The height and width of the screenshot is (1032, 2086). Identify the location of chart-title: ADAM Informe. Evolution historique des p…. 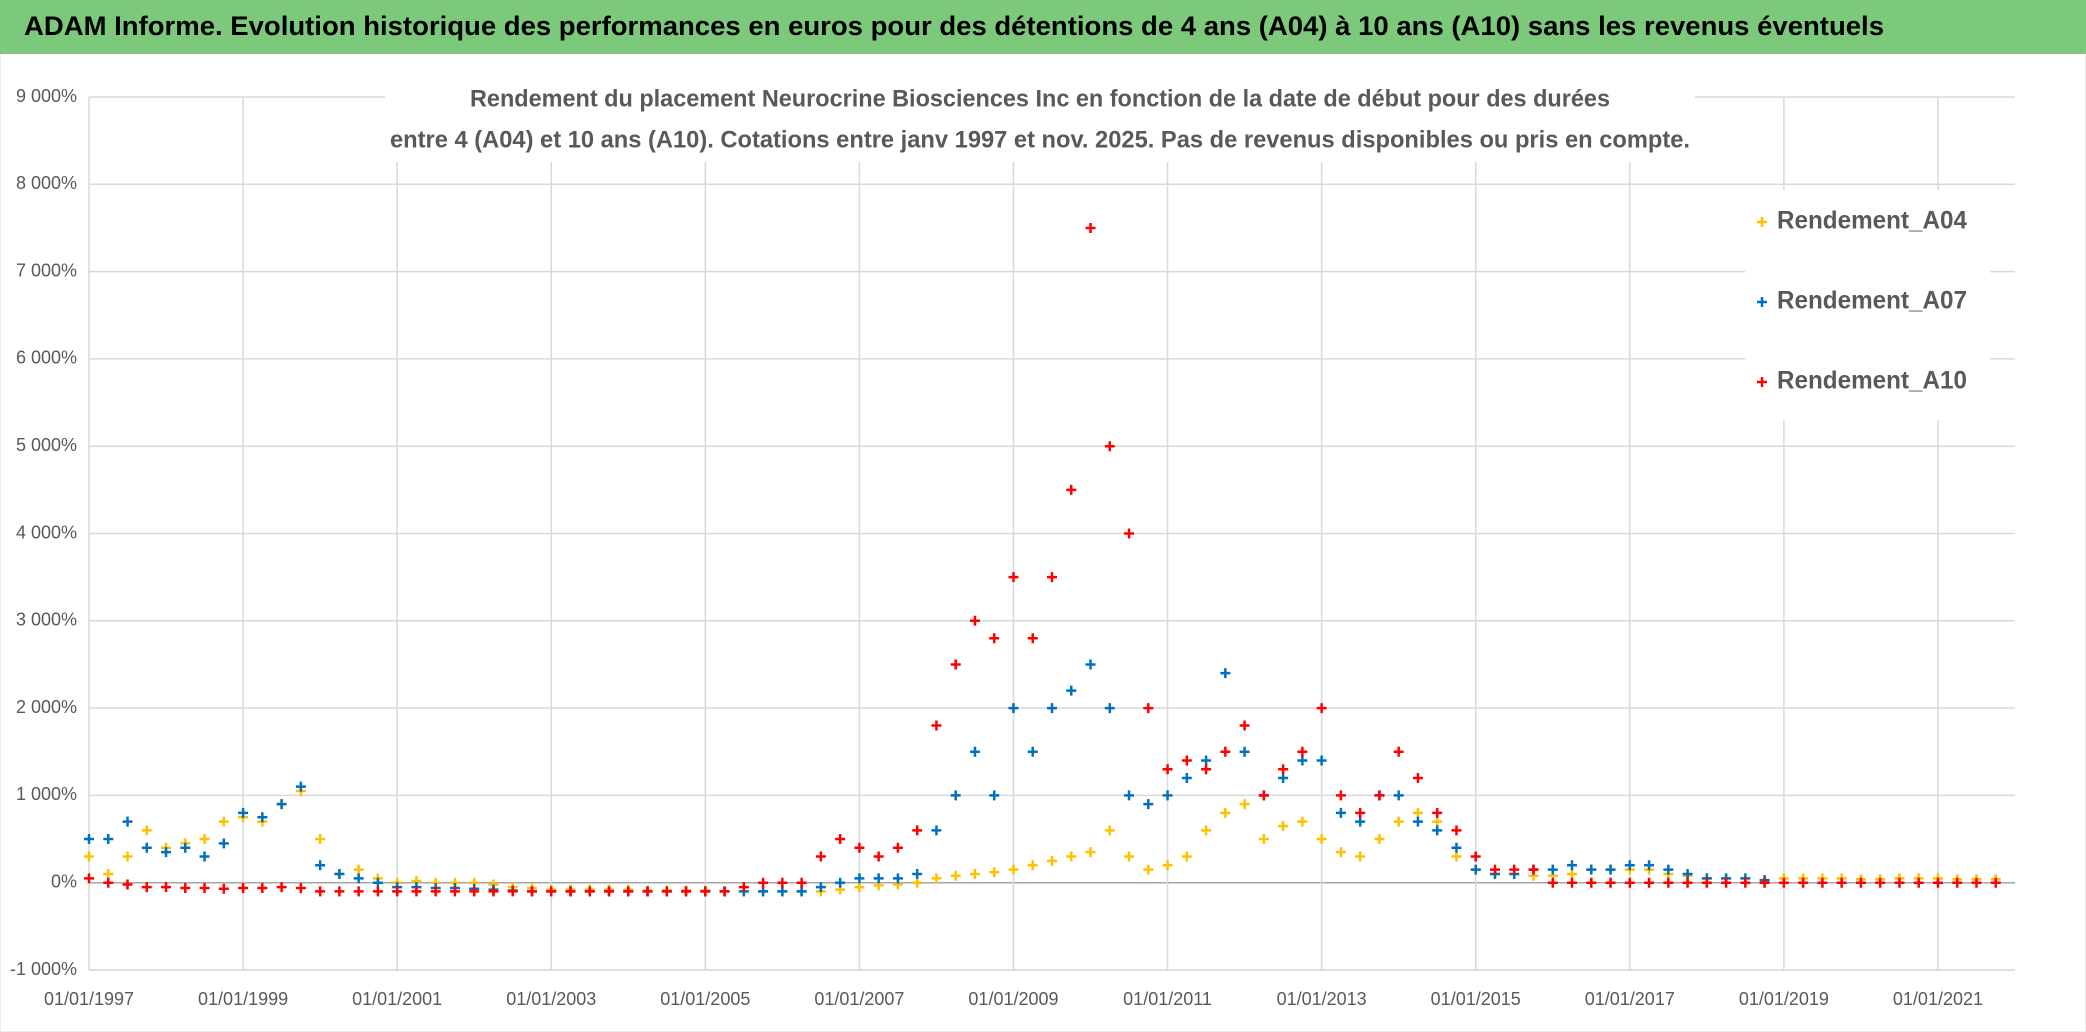
(954, 26).